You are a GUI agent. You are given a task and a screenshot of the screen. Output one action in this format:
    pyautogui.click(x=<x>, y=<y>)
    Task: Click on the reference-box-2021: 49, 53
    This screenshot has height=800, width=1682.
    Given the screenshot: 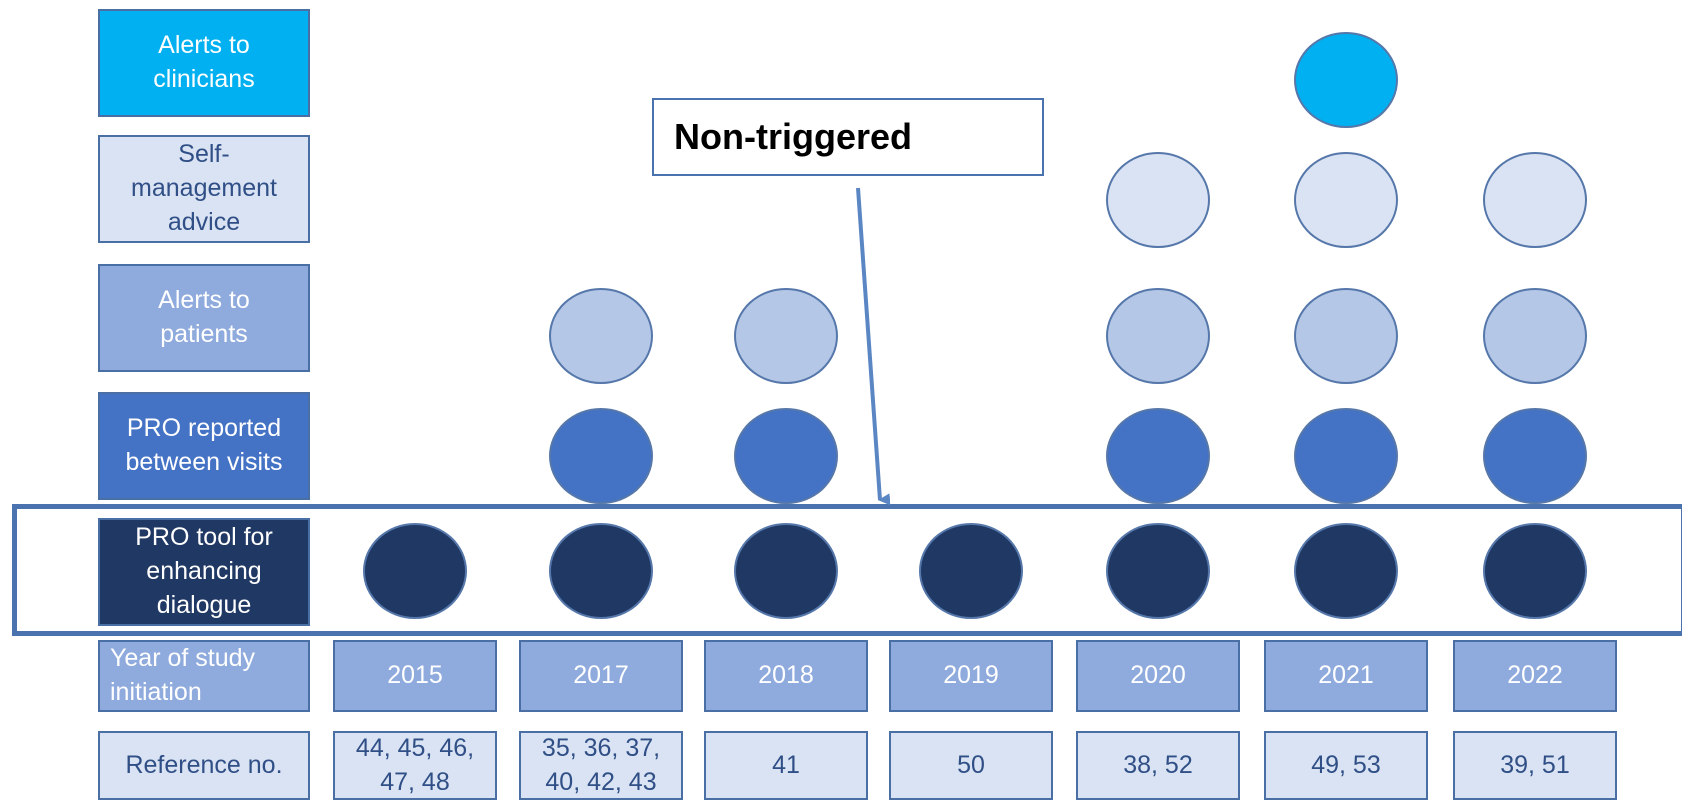 What is the action you would take?
    pyautogui.click(x=1346, y=765)
    